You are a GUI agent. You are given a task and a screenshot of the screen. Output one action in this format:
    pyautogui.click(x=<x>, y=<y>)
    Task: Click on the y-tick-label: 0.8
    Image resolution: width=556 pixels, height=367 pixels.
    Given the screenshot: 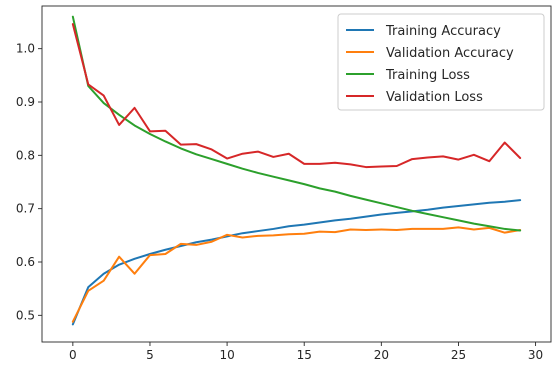 What is the action you would take?
    pyautogui.click(x=25, y=155)
    